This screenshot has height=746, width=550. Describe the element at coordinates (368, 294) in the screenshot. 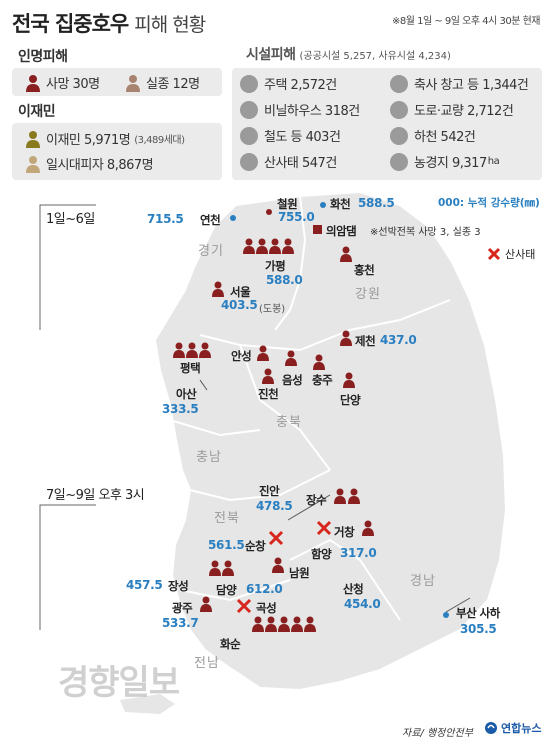

I see `province-label: 강원` at that location.